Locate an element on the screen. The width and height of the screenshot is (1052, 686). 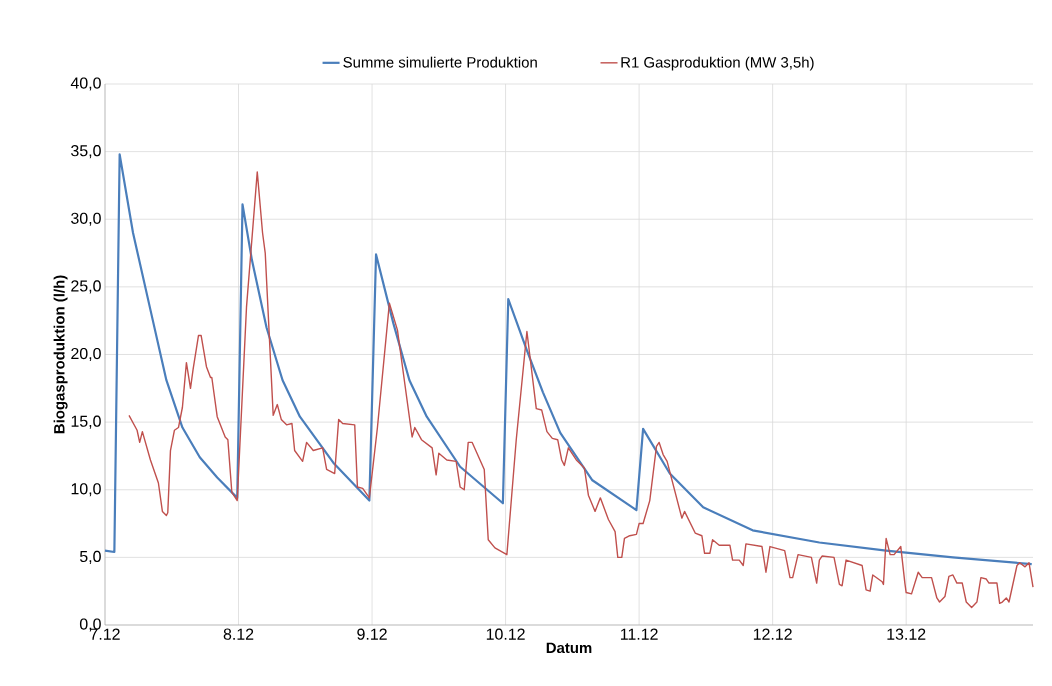
legend-label: R1 Gasproduktion (MW 3,5h) is located at coordinates (717, 63).